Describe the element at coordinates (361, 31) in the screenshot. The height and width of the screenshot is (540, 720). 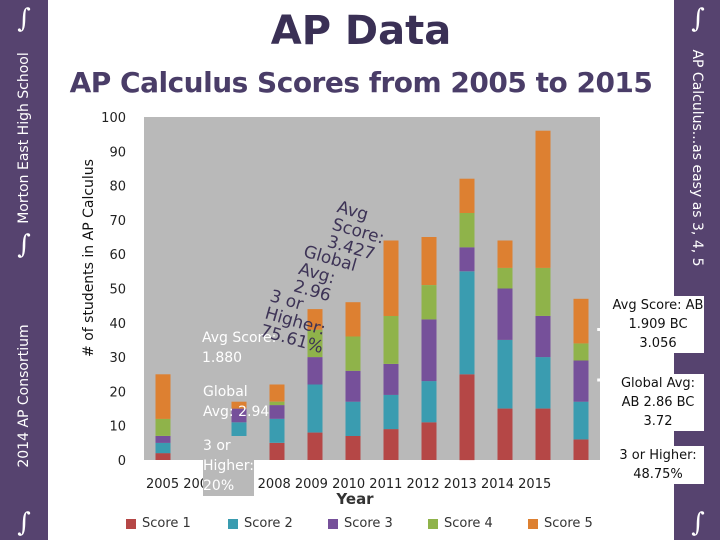
I see `page-title: AP Data` at that location.